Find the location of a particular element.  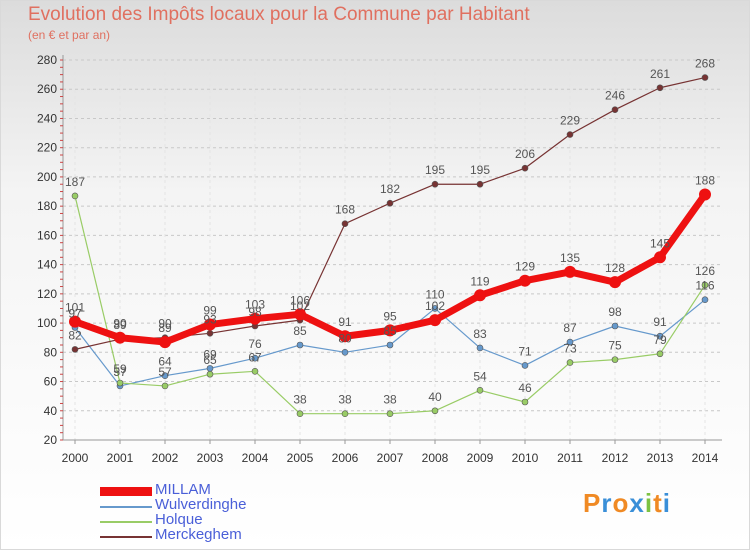

data-label: 101 is located at coordinates (75, 308).